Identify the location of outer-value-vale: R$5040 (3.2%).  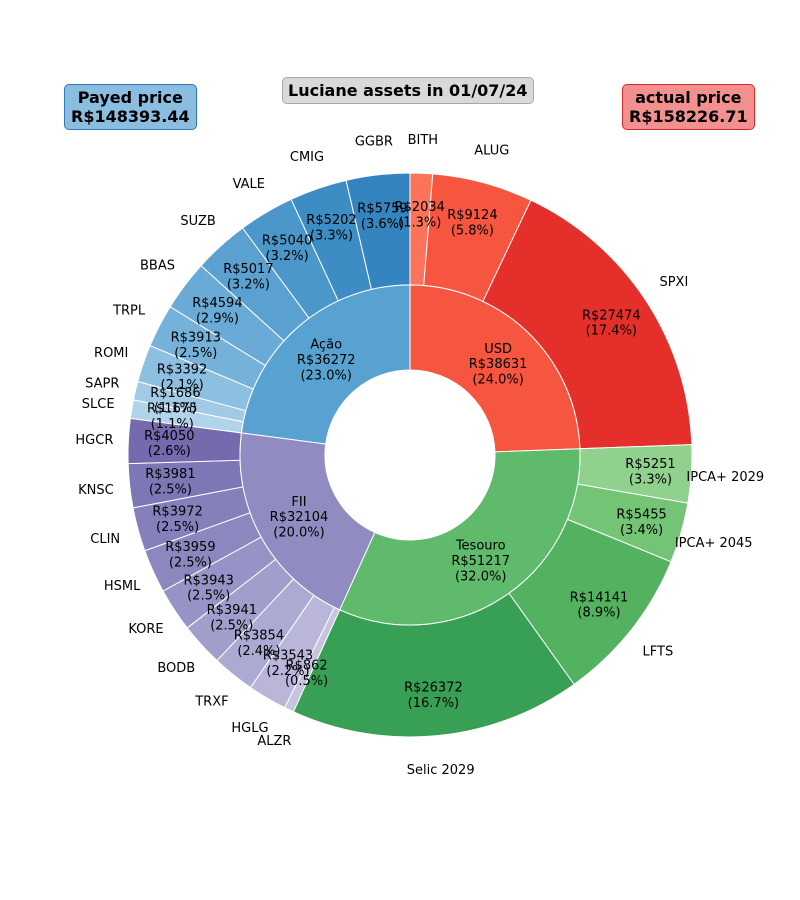
(287, 249).